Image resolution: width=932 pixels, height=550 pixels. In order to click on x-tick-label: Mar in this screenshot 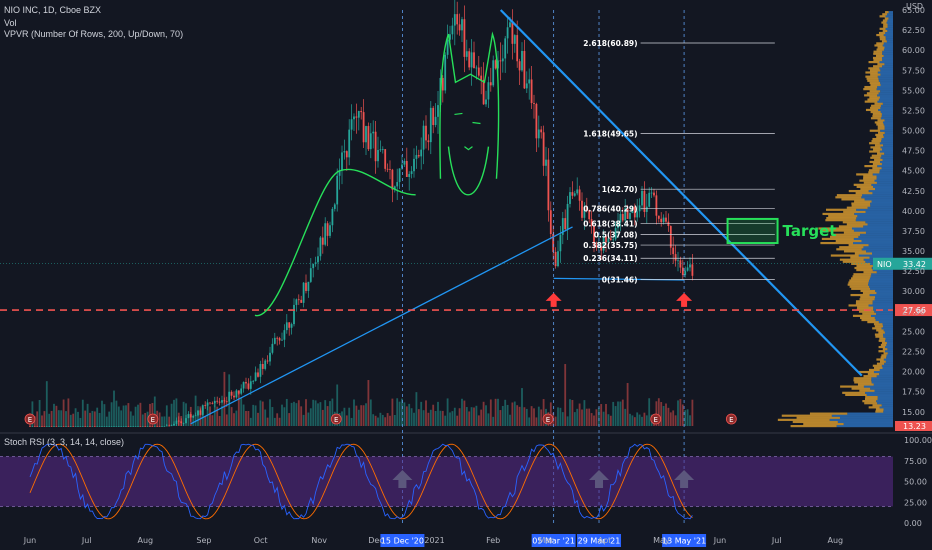, I will do `click(547, 540)`.